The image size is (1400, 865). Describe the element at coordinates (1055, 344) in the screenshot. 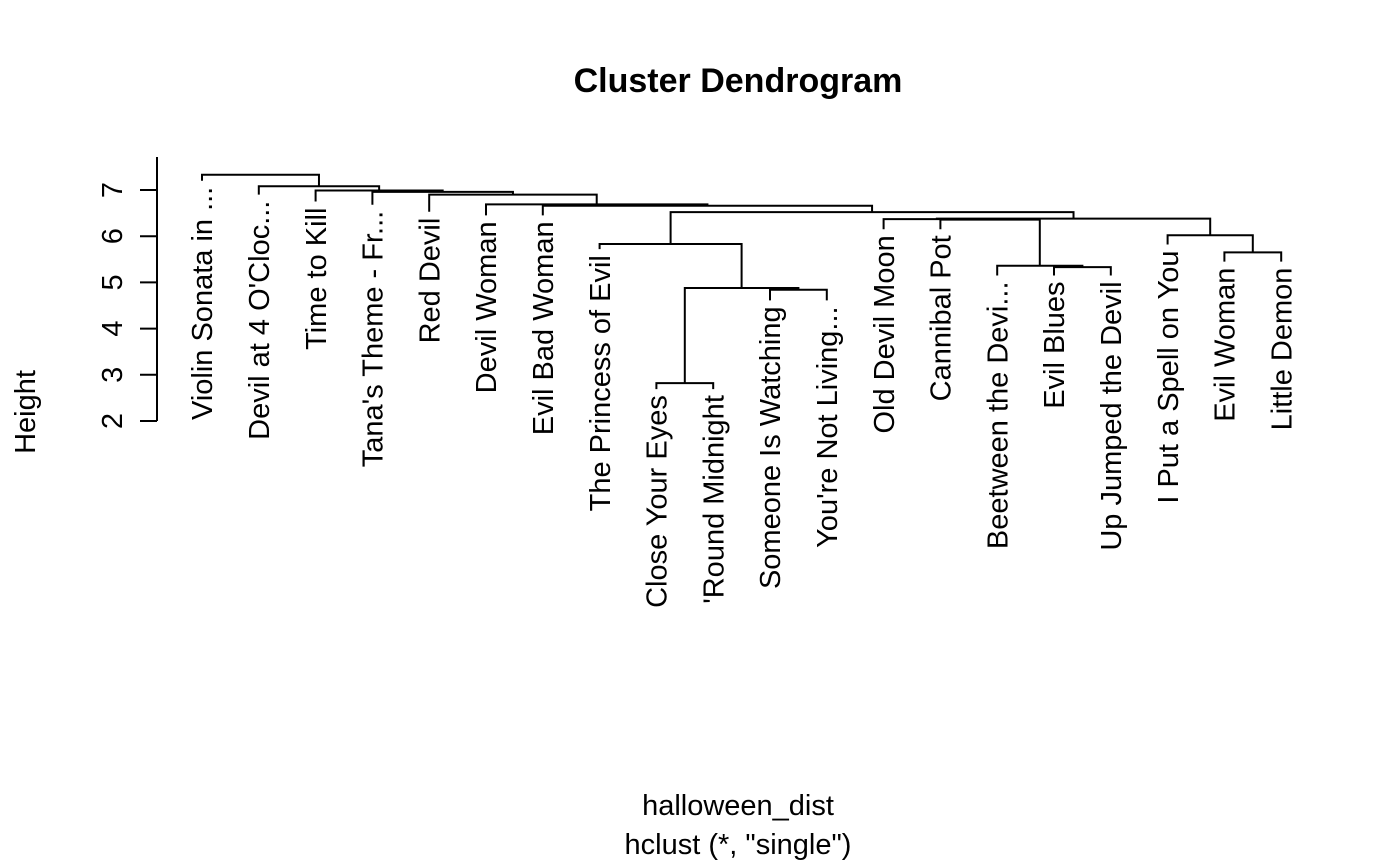

I see `leaf-label: Evil Blues` at that location.